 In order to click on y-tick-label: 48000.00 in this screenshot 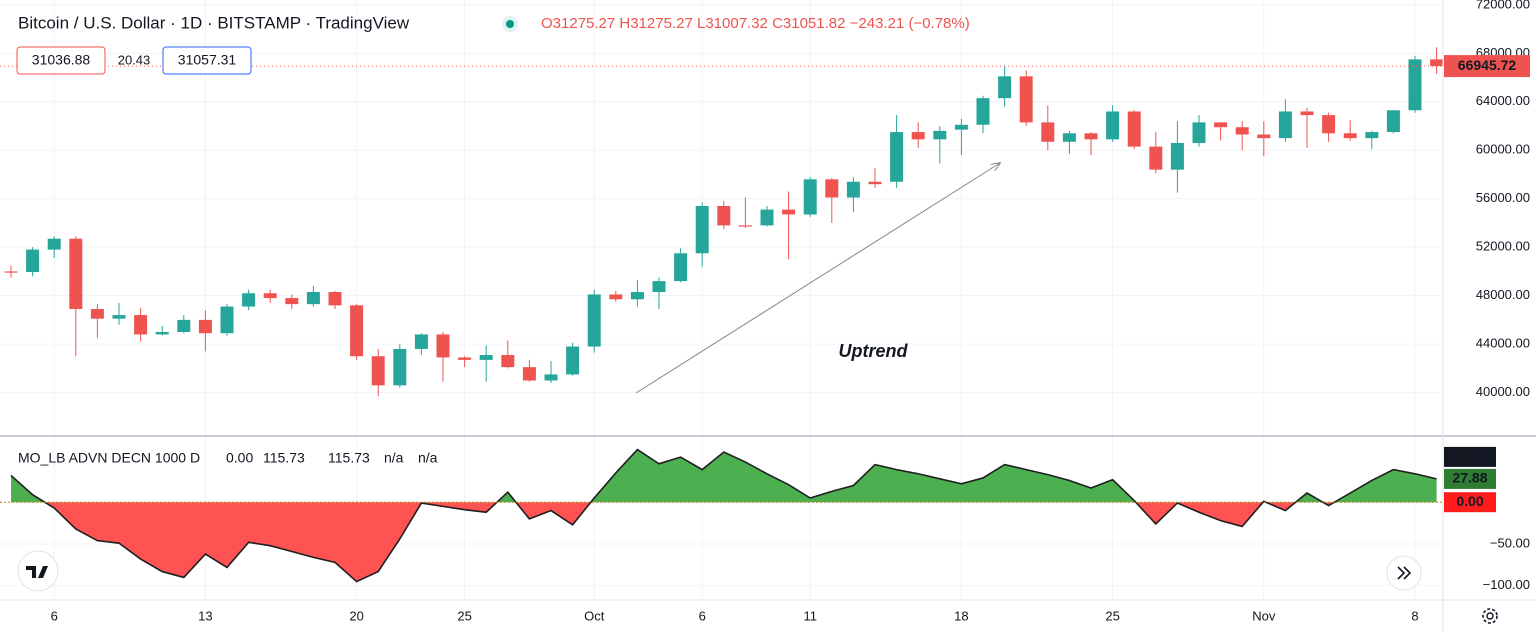, I will do `click(1503, 294)`.